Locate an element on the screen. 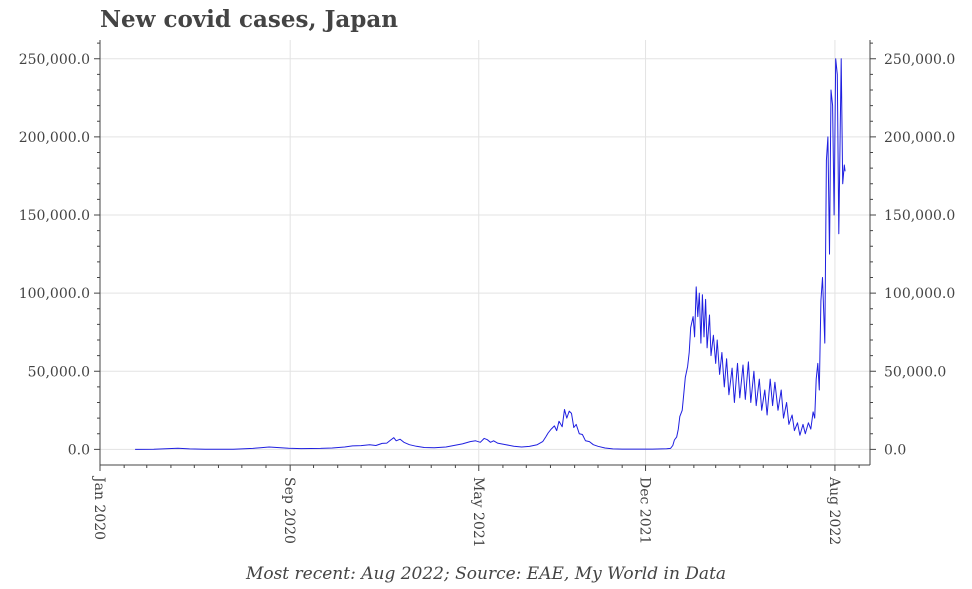 The width and height of the screenshot is (972, 589). y-tick-label-right: 150,000.0 is located at coordinates (919, 216).